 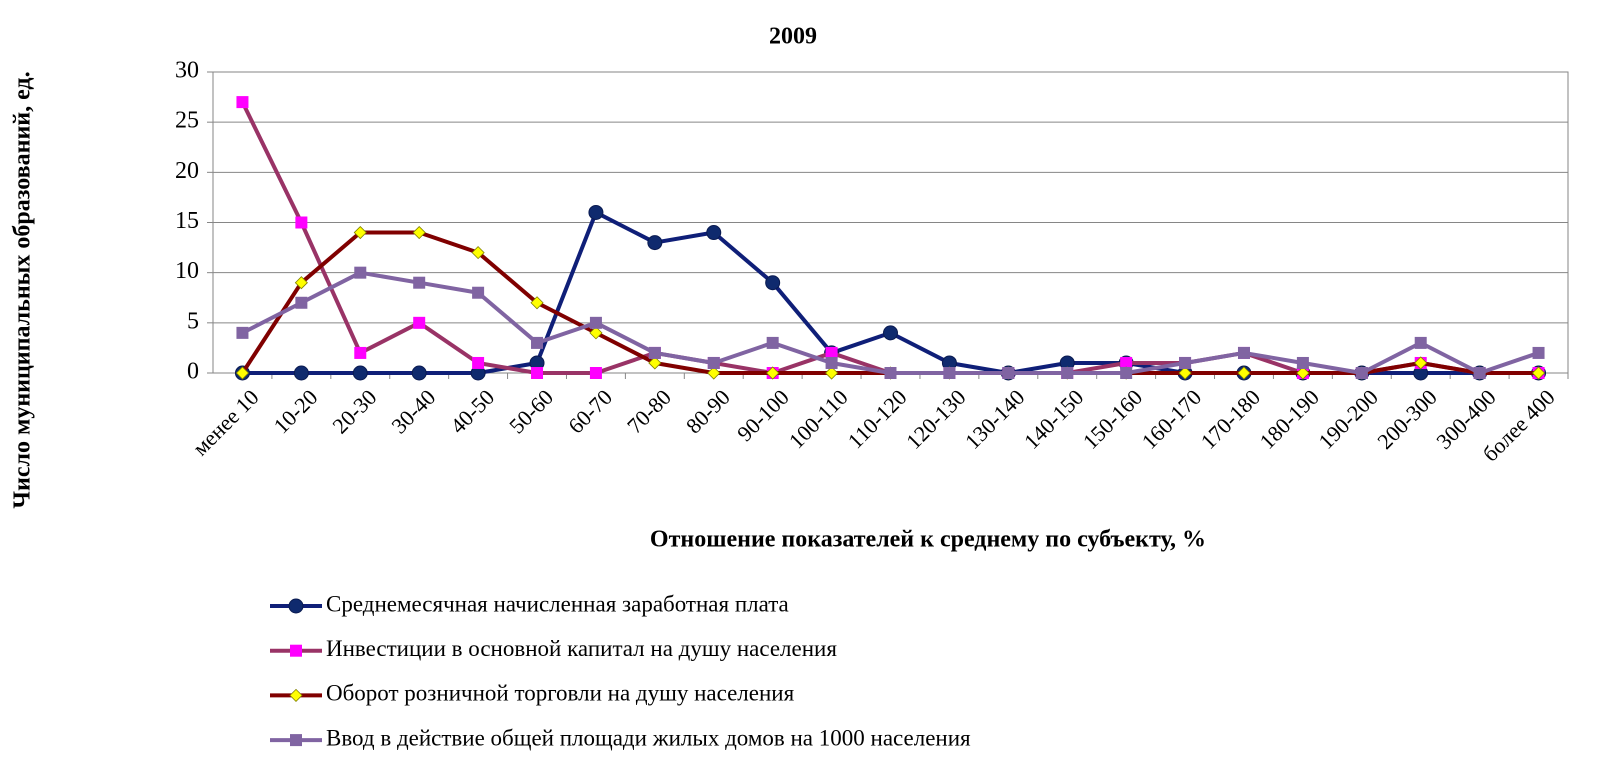 I want to click on x-tick-label: 50-60, so click(x=531, y=411).